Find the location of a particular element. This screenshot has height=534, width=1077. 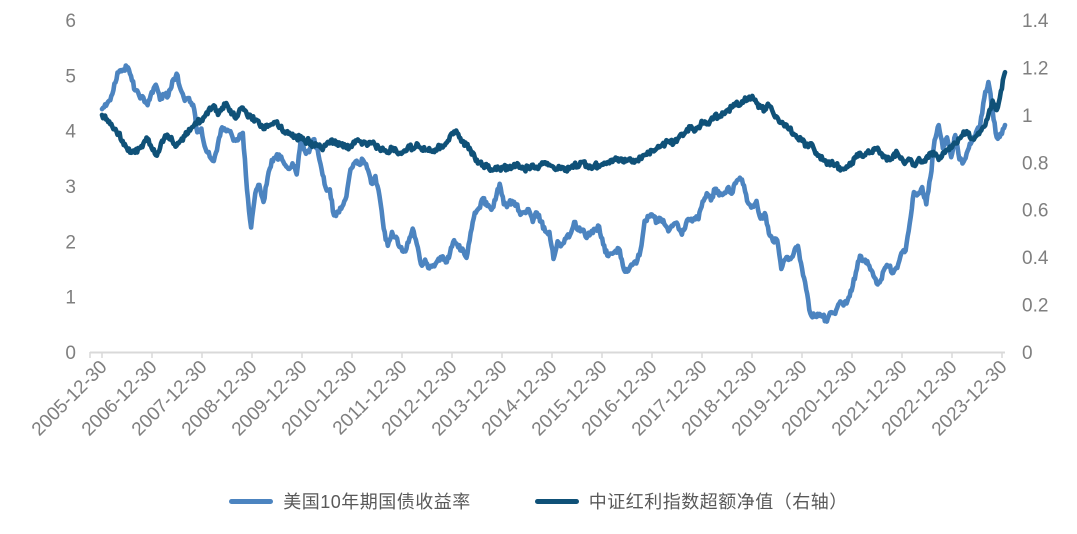

right-axis-tick-label: 0 is located at coordinates (1027, 353).